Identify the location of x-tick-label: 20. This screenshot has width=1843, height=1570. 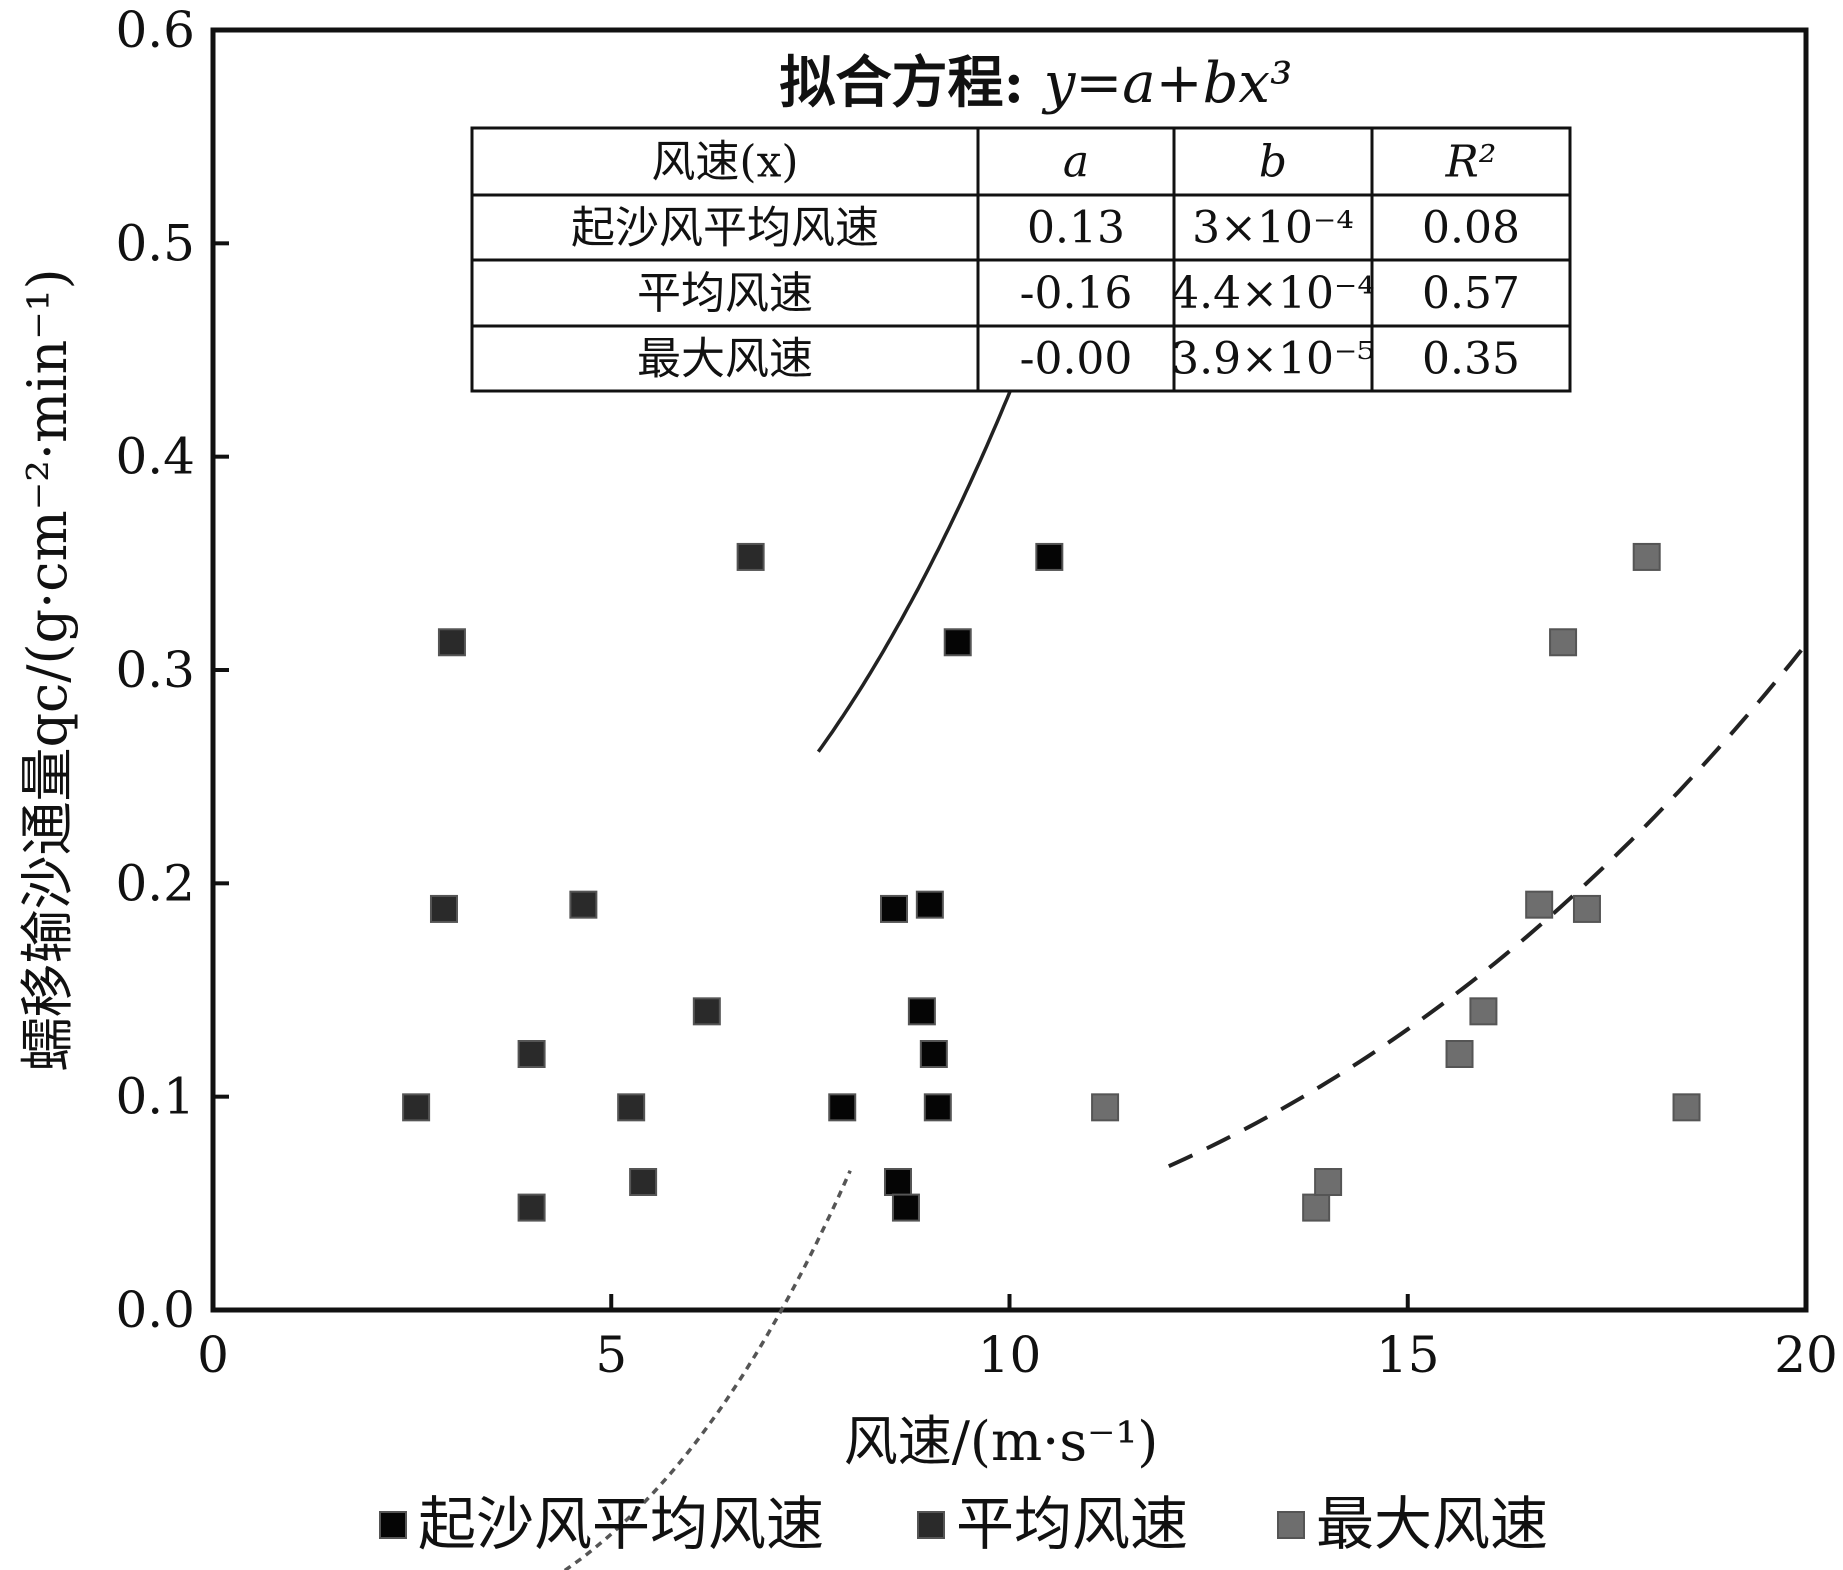
(1806, 1355).